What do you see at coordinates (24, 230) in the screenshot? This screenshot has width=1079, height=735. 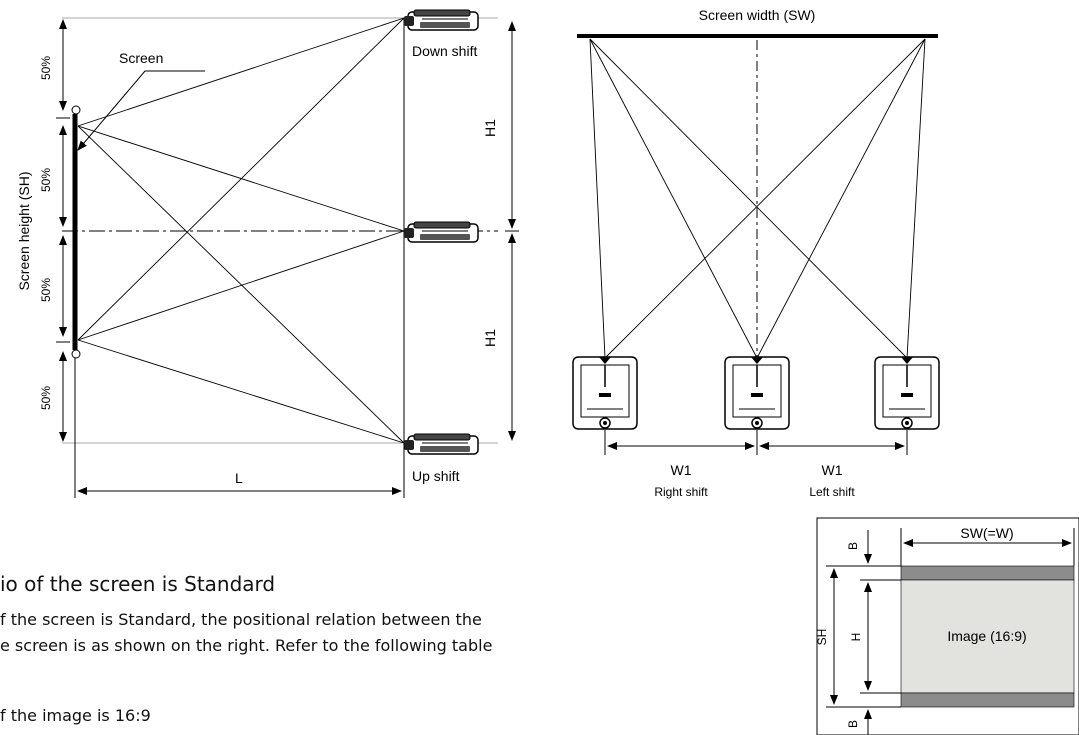 I see `screen-height-label: Screen height (SH)` at bounding box center [24, 230].